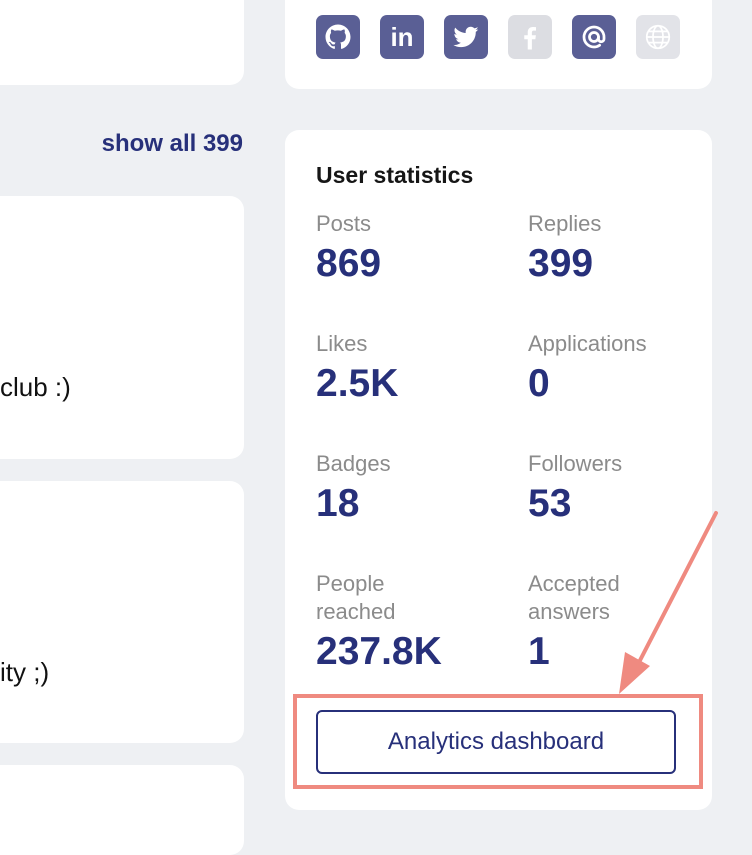 The width and height of the screenshot is (752, 855). I want to click on stats-title: User statistics, so click(395, 175).